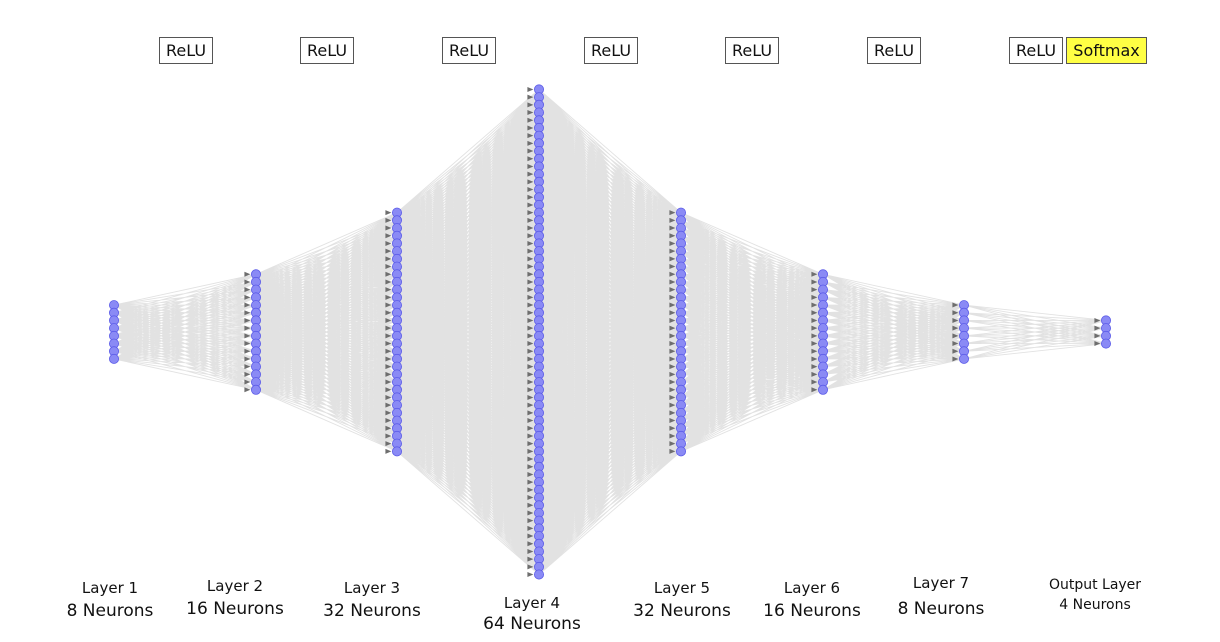 This screenshot has width=1220, height=642. What do you see at coordinates (1095, 585) in the screenshot?
I see `layer-title: Output Layer` at bounding box center [1095, 585].